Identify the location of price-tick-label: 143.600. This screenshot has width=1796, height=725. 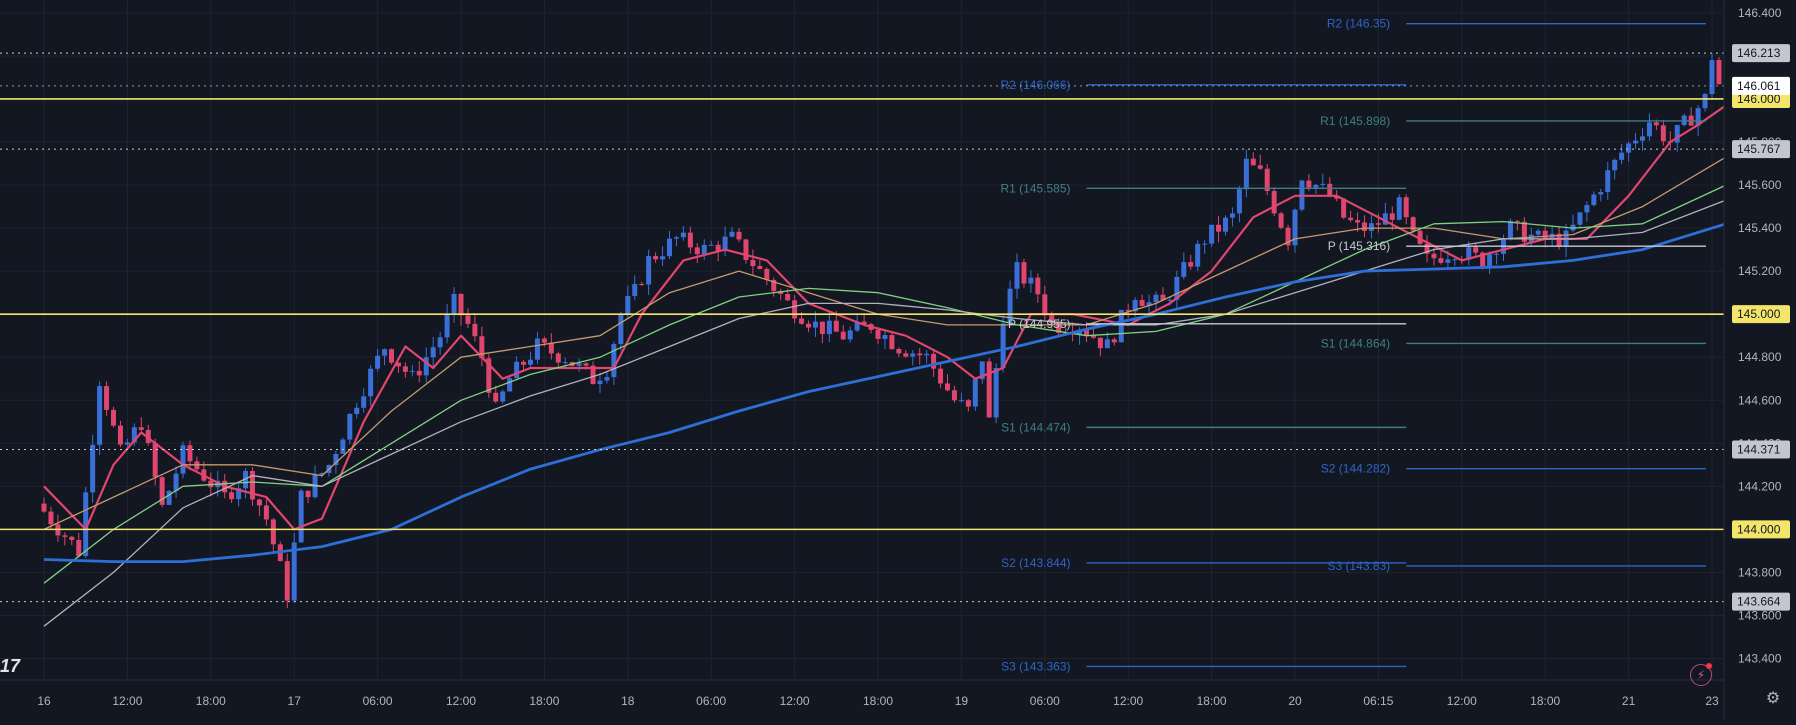
(1760, 615).